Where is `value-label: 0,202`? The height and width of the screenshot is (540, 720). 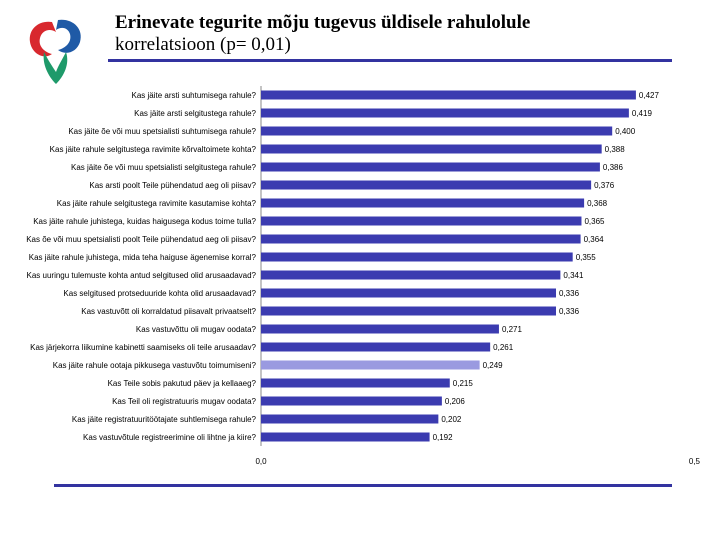 value-label: 0,202 is located at coordinates (451, 419).